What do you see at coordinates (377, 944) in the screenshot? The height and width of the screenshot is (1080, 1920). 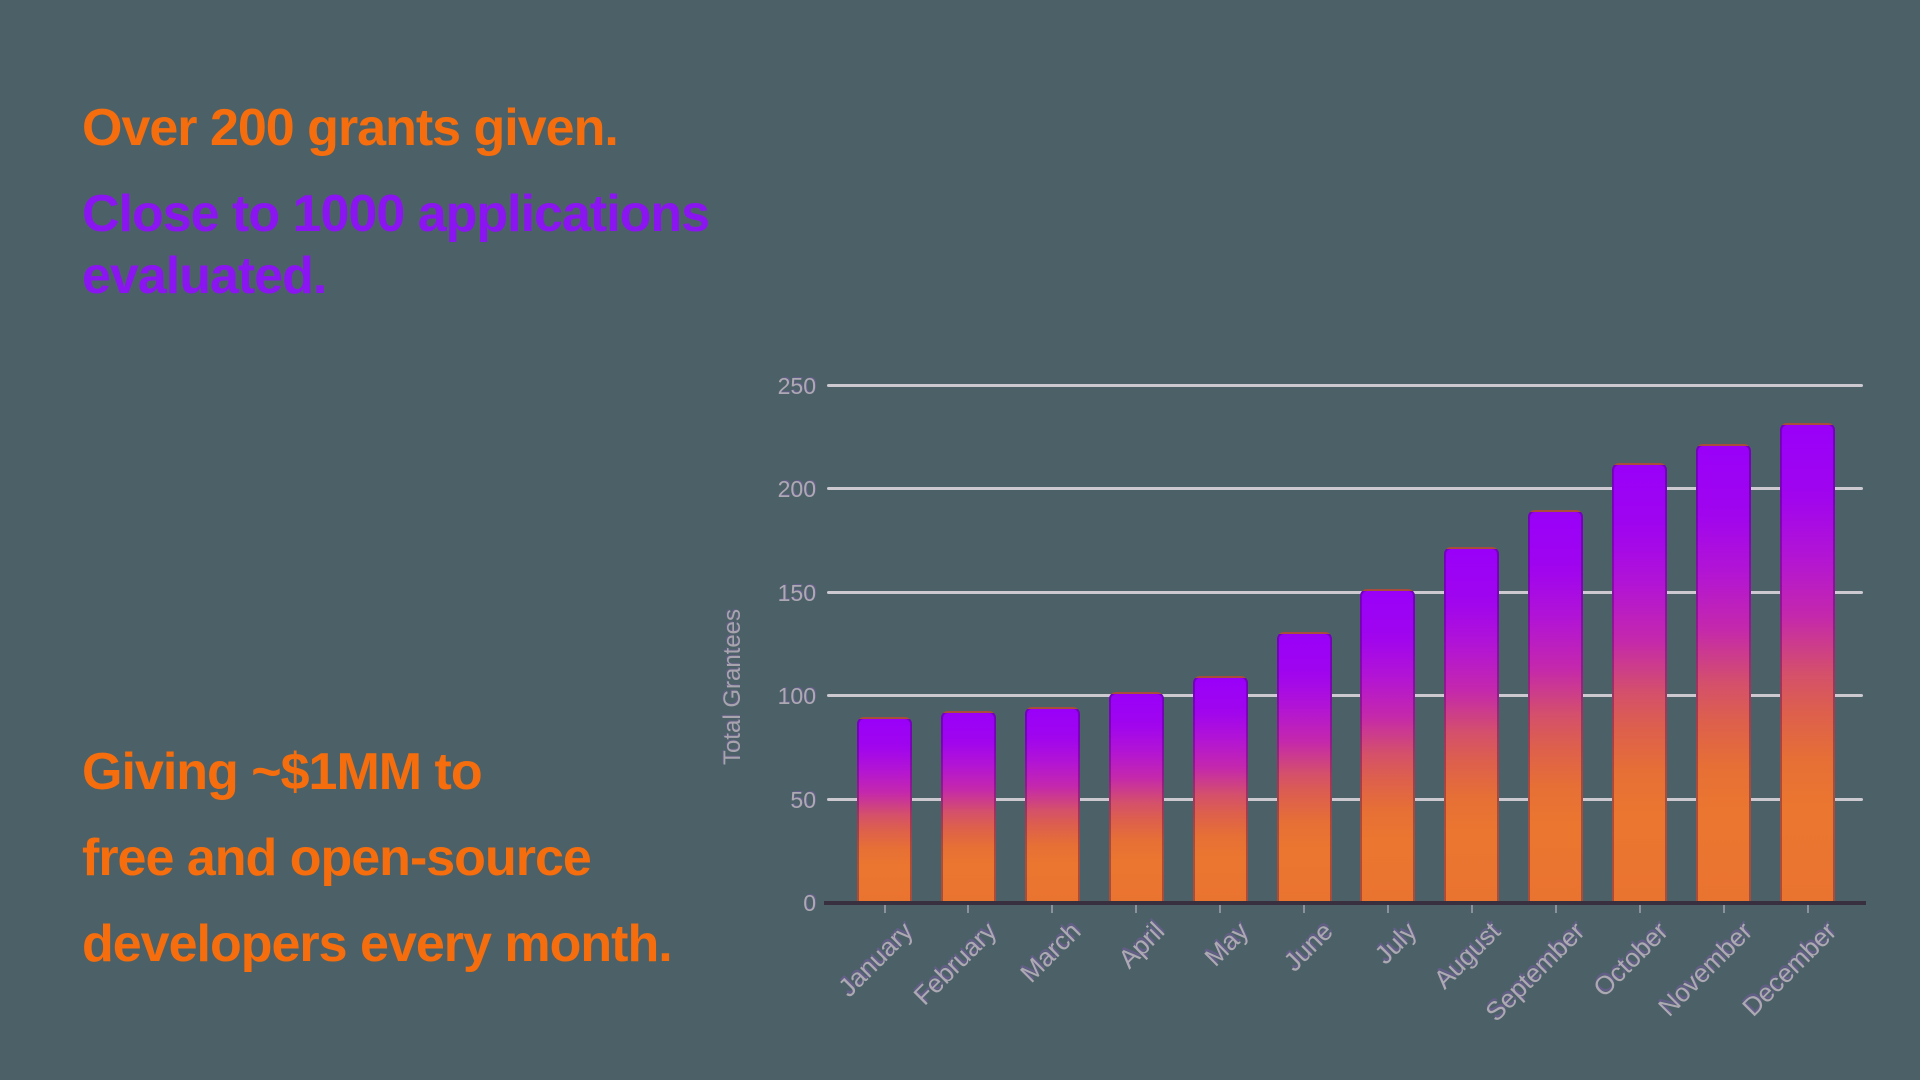 I see `headline-giving-line-3: developers every month.` at bounding box center [377, 944].